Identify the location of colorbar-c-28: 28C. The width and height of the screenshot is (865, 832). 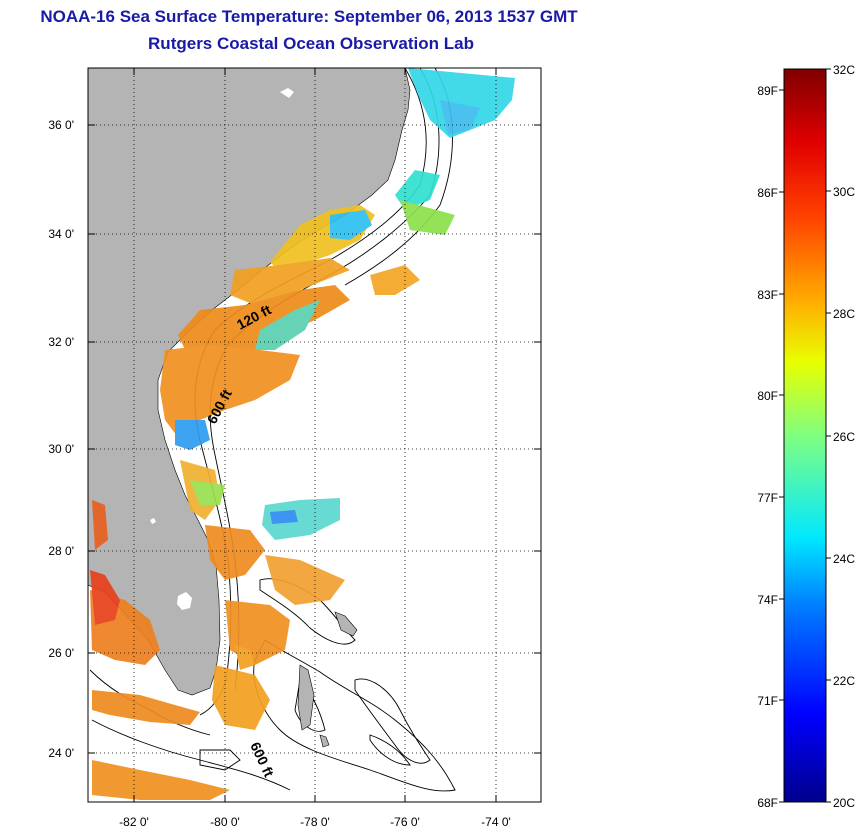
(844, 314).